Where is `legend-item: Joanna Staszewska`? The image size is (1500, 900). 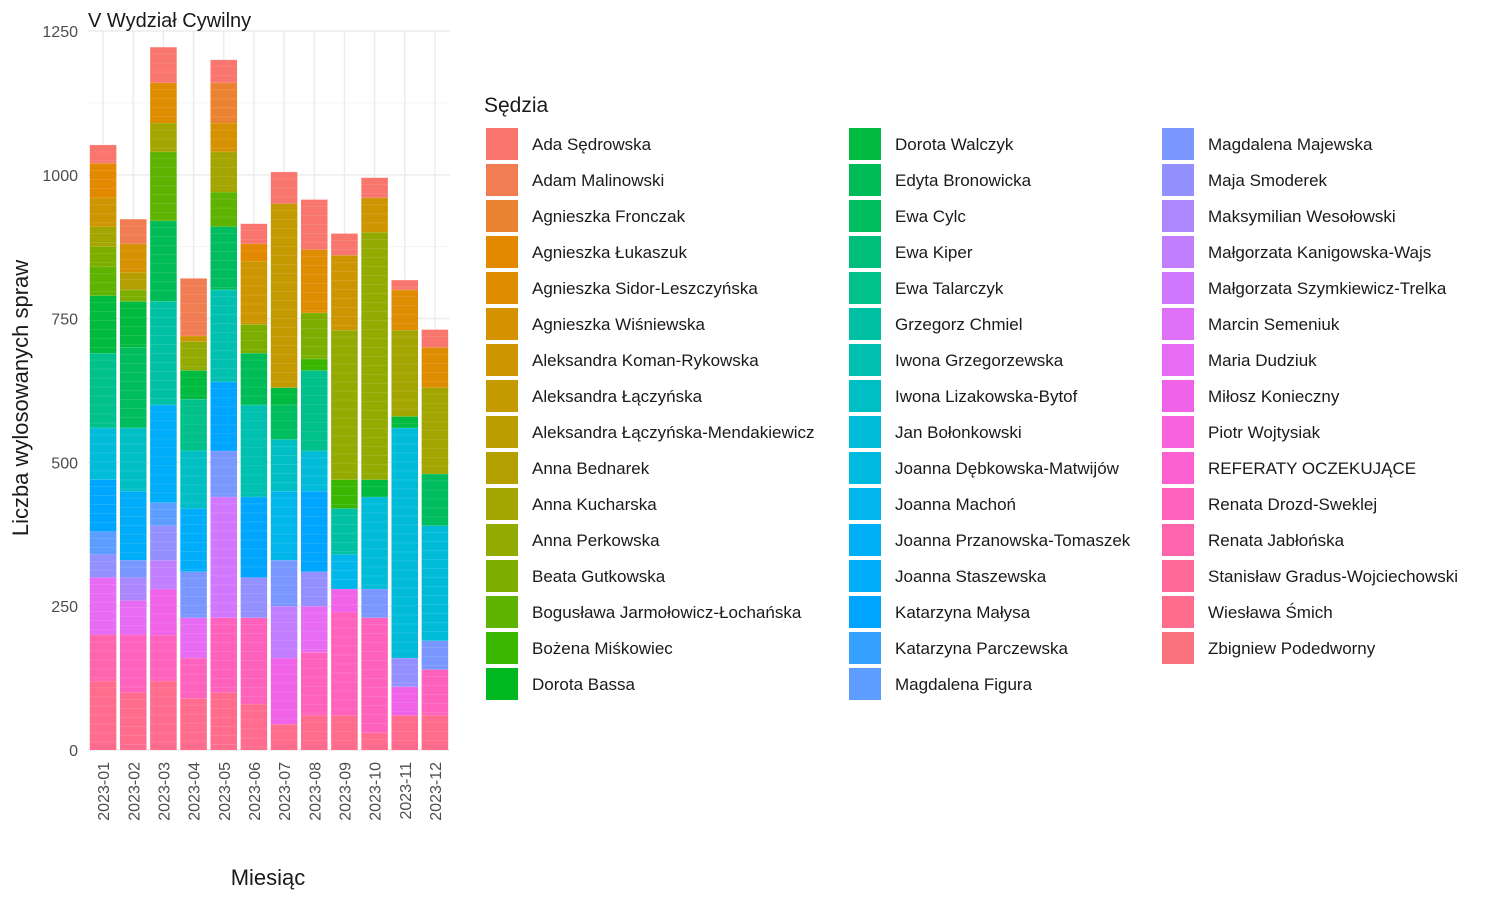 legend-item: Joanna Staszewska is located at coordinates (948, 576).